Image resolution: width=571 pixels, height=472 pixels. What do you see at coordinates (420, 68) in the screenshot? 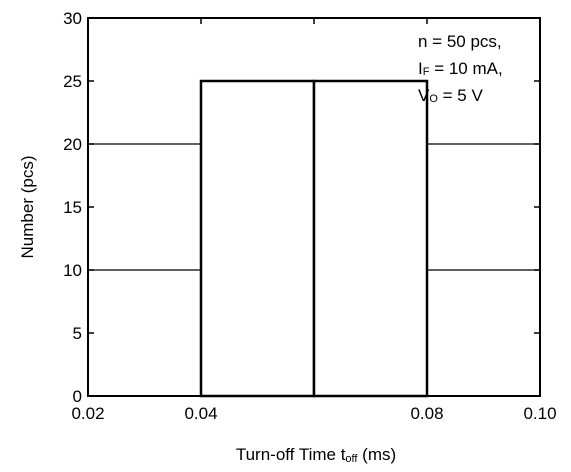
I see `annotation-line-2-main: I` at bounding box center [420, 68].